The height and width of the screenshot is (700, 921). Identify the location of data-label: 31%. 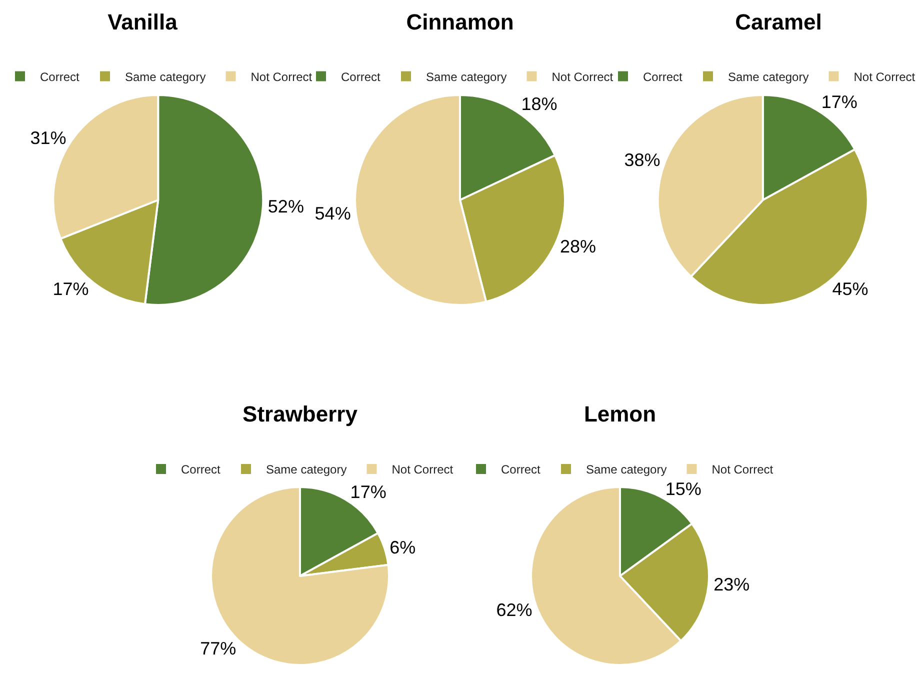
(48, 138).